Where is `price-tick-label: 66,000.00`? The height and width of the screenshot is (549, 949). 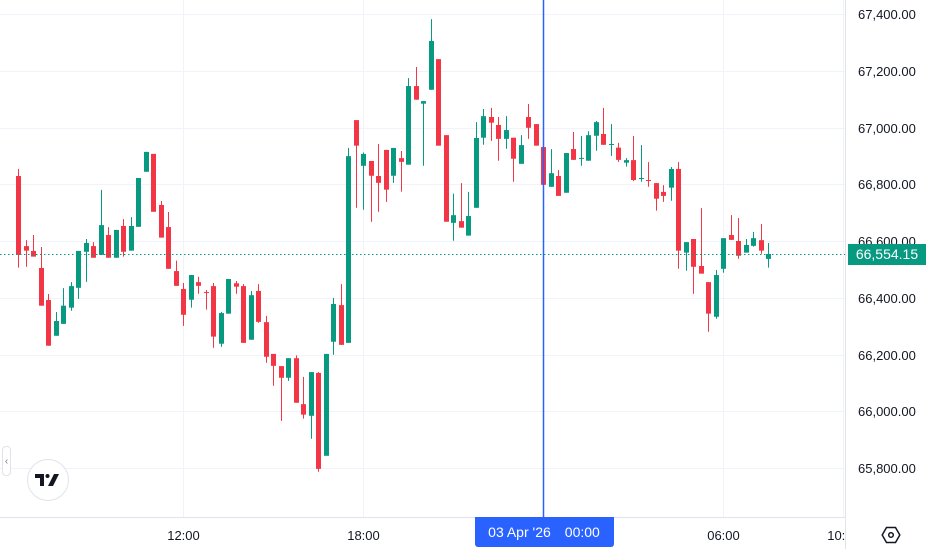
price-tick-label: 66,000.00 is located at coordinates (887, 411).